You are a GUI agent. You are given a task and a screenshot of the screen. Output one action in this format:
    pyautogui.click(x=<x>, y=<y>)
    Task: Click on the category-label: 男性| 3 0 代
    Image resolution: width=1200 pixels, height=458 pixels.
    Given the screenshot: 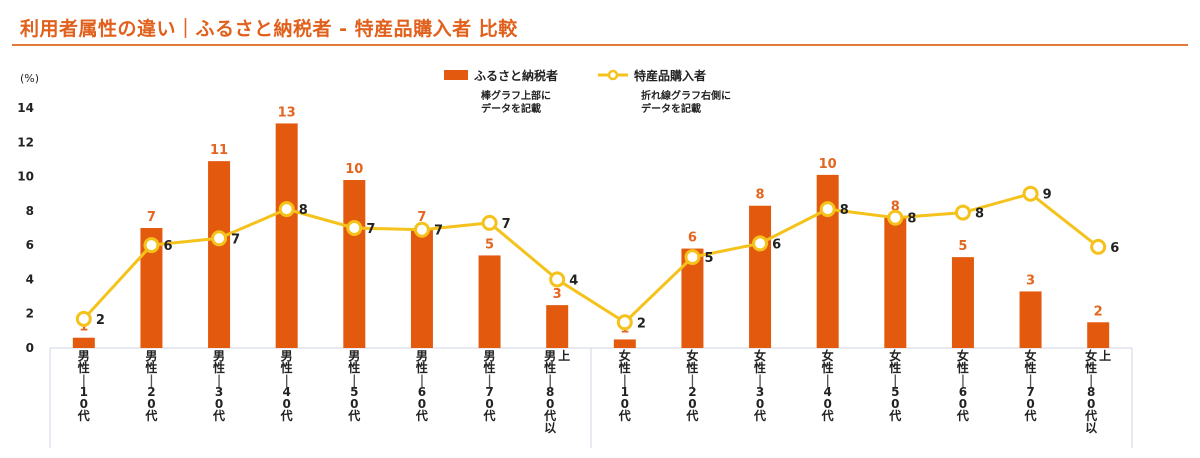 What is the action you would take?
    pyautogui.click(x=218, y=386)
    